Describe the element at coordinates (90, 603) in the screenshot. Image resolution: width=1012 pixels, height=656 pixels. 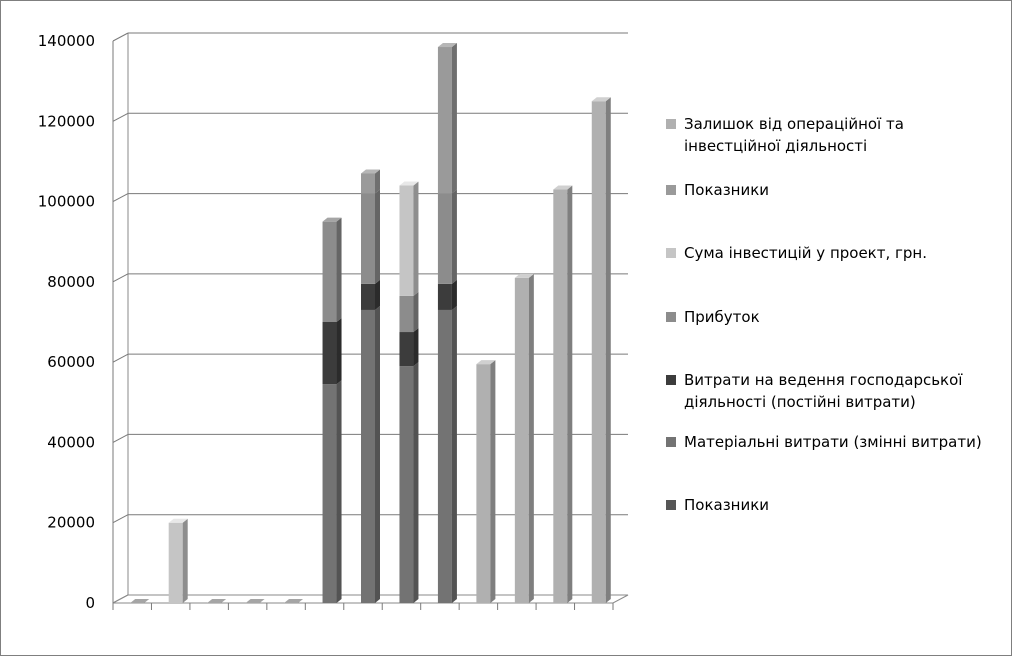
I see `y-tick-label: 0` at that location.